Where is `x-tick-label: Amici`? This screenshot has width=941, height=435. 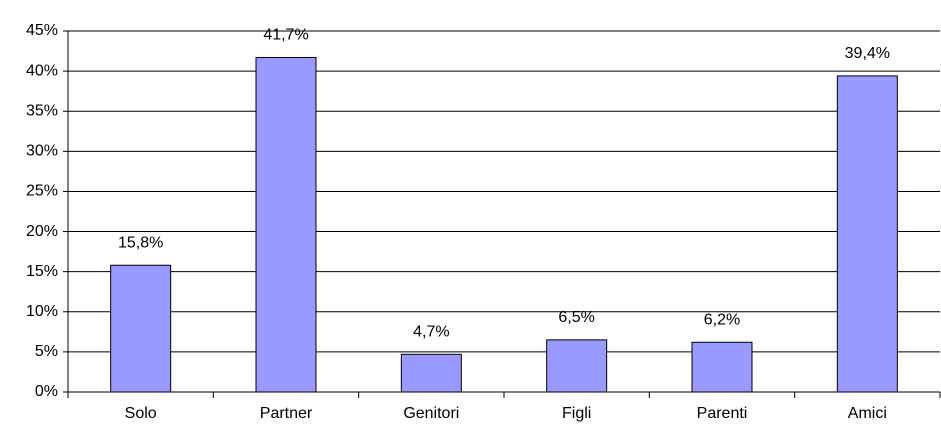 x-tick-label: Amici is located at coordinates (867, 413).